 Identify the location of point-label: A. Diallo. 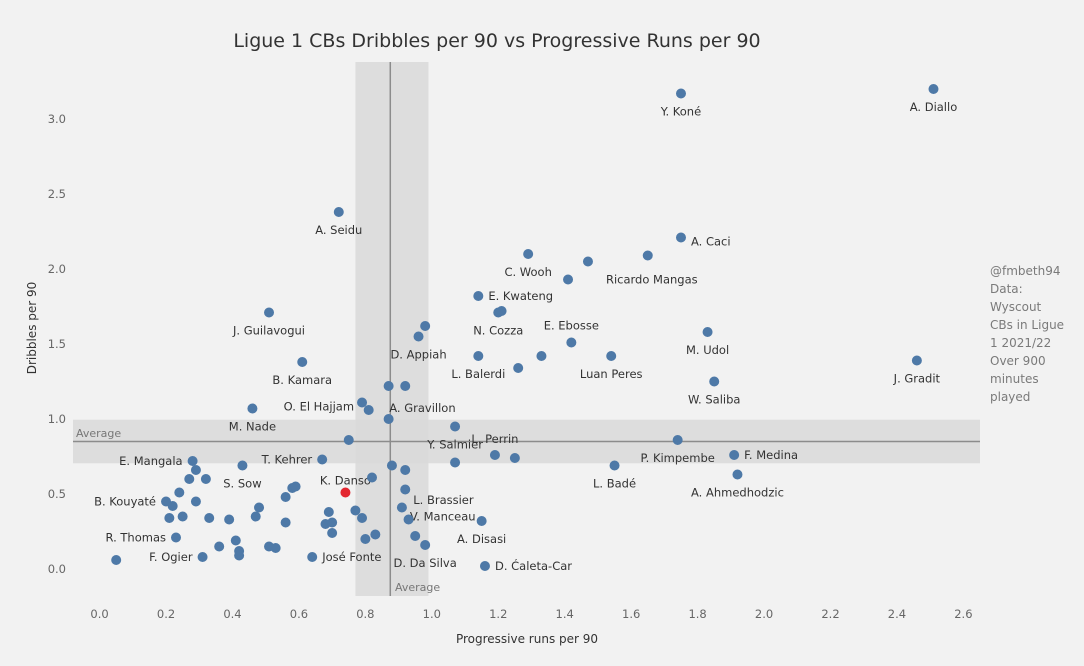
(934, 107).